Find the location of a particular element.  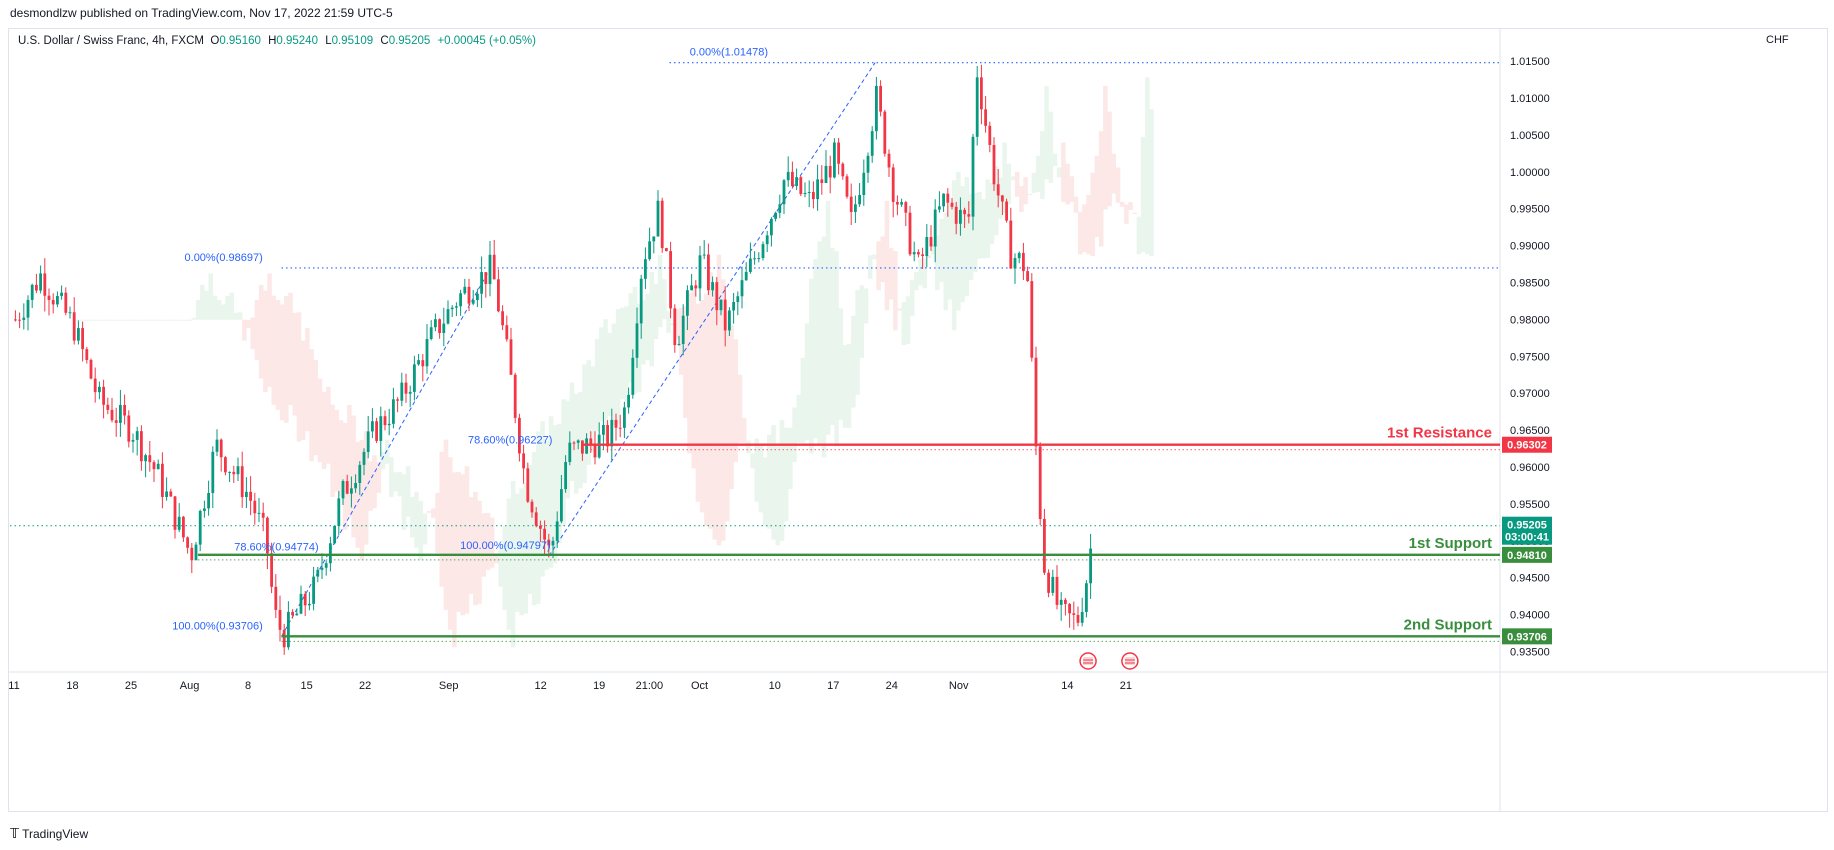

change-value: +0.00045 (+0.05%) is located at coordinates (486, 41).